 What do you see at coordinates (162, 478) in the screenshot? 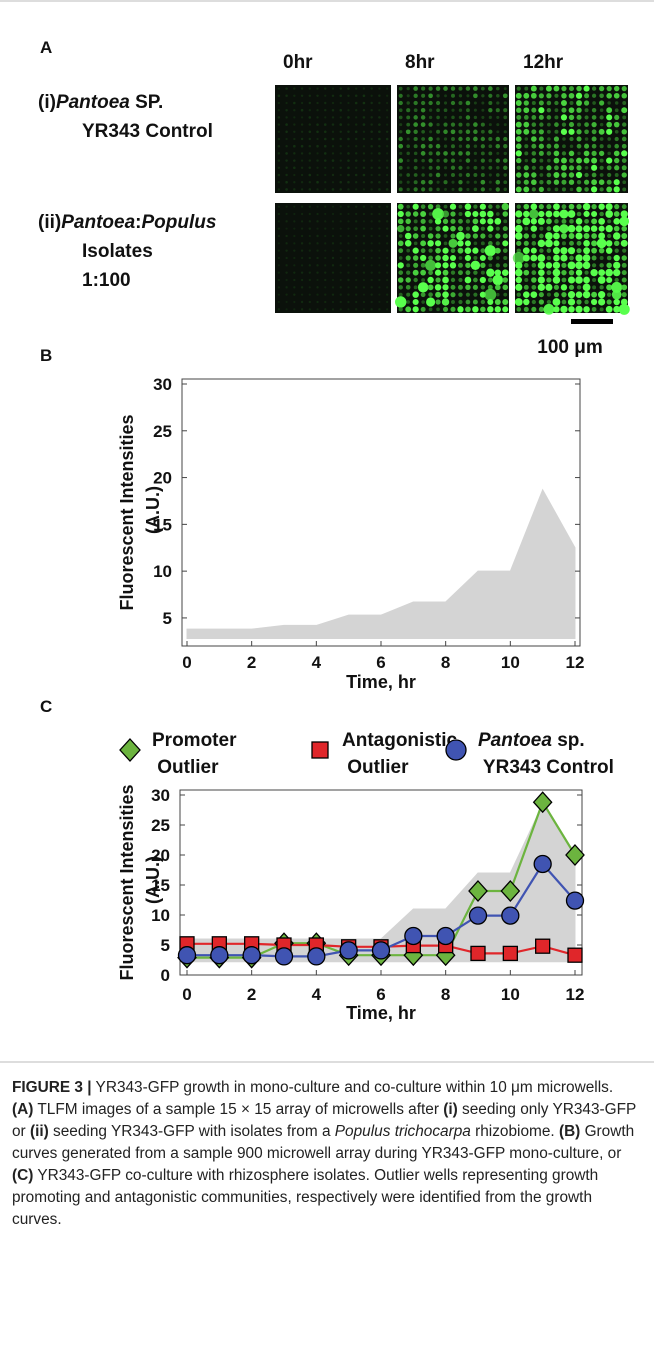
I see `y-tick-label: 20` at bounding box center [162, 478].